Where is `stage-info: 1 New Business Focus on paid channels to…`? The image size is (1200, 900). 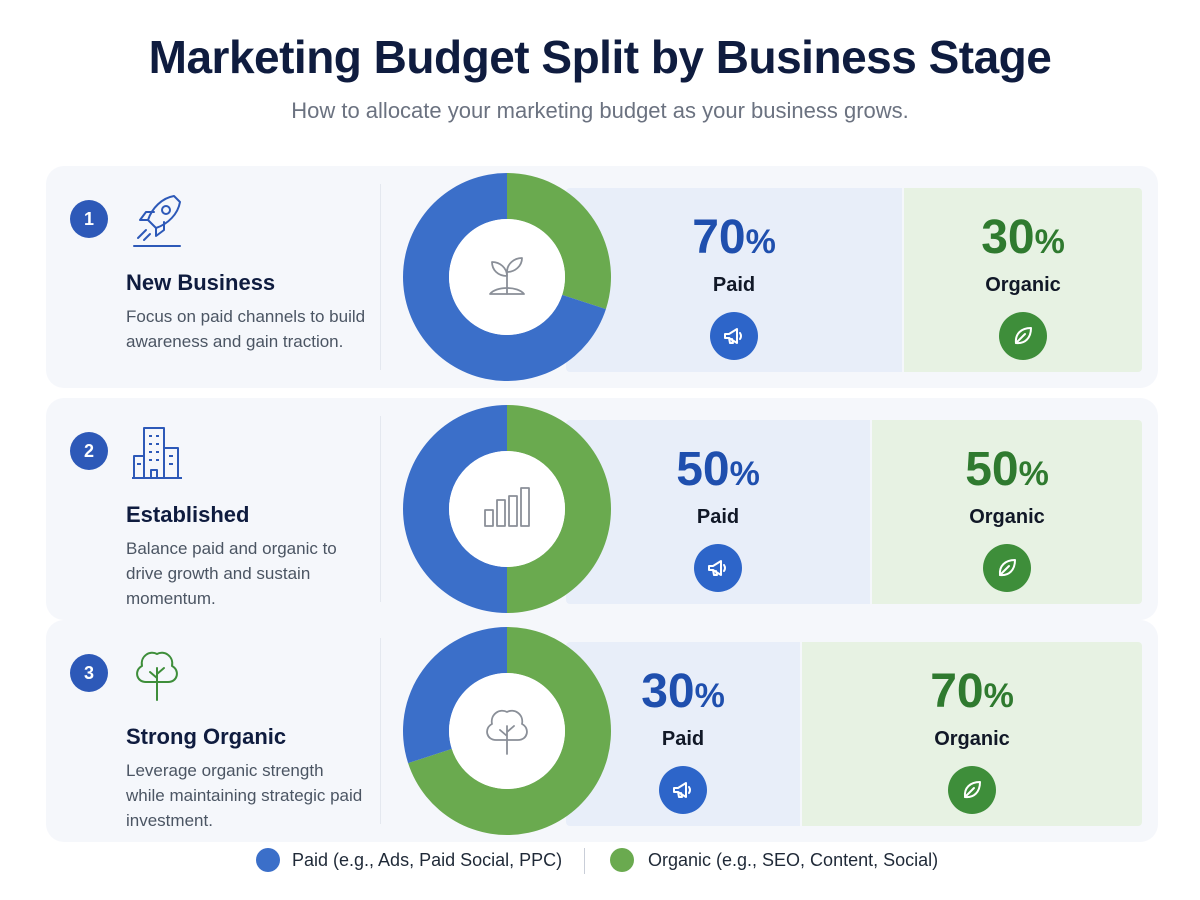
stage-info: 1 New Business Focus on paid channels to… is located at coordinates (213, 277).